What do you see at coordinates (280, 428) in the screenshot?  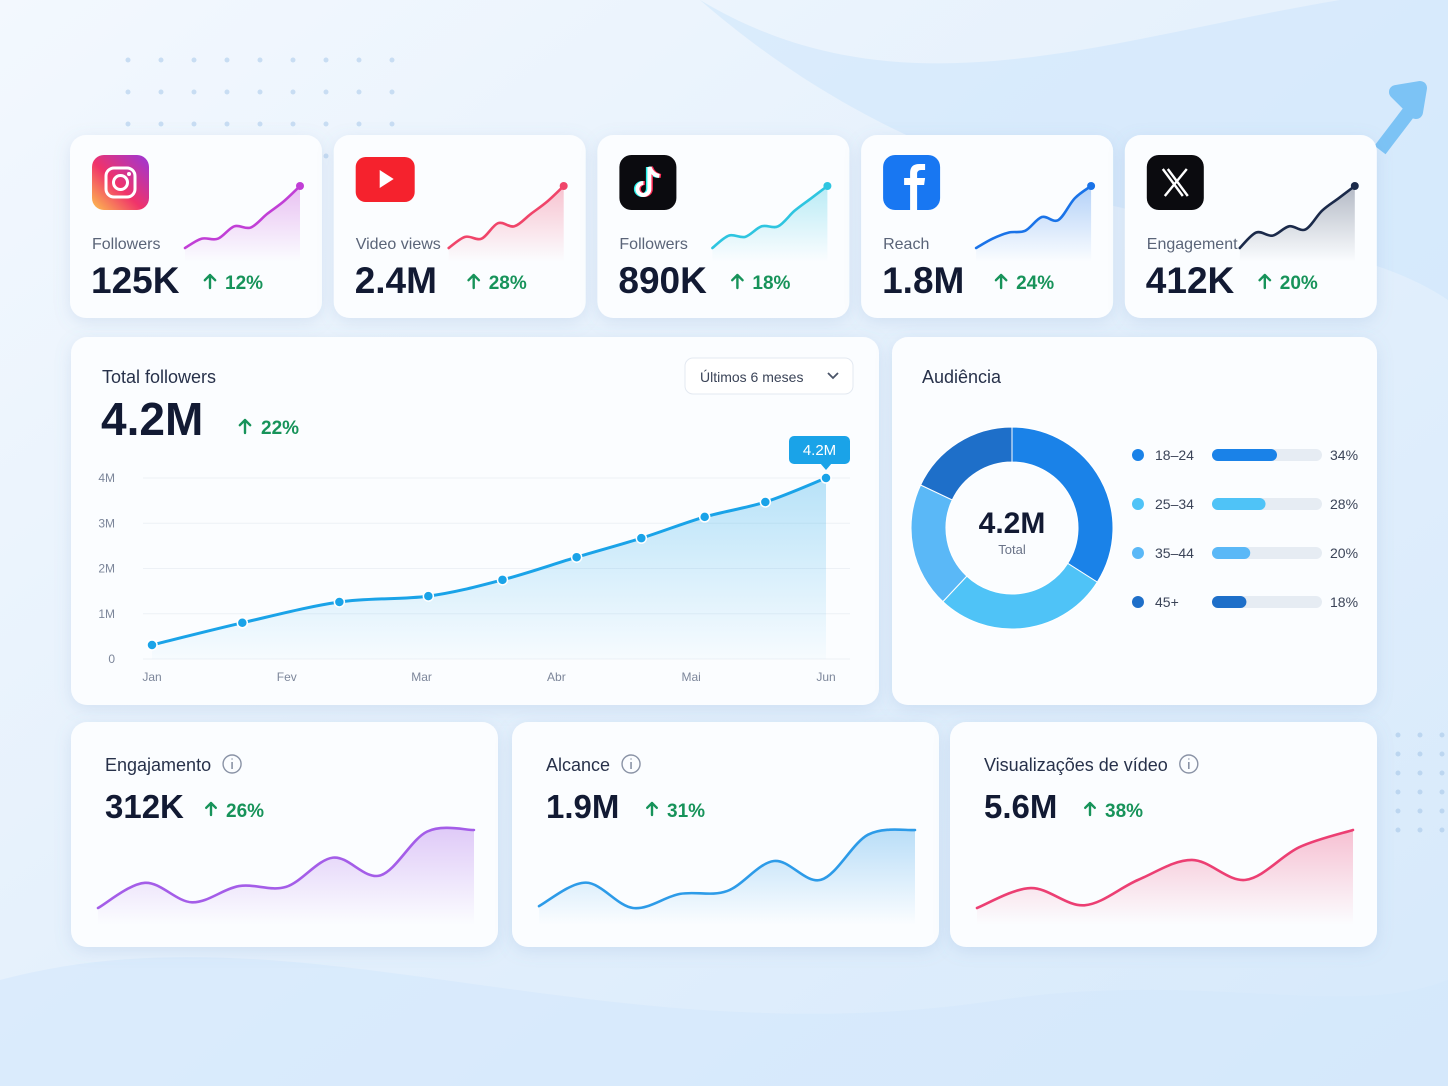 I see `chart-change: 22%` at bounding box center [280, 428].